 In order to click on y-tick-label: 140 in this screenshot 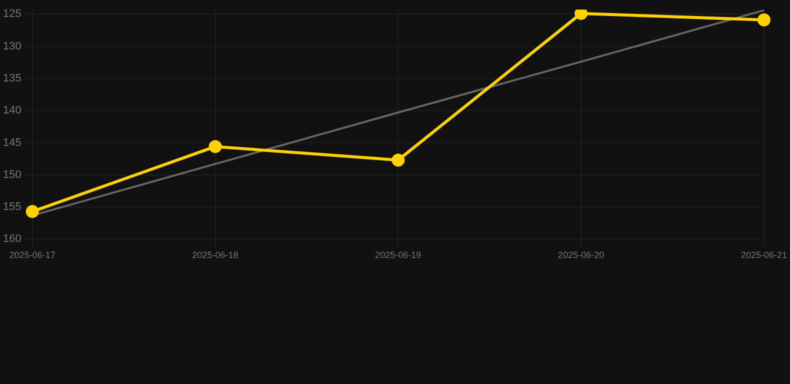, I will do `click(12, 110)`.